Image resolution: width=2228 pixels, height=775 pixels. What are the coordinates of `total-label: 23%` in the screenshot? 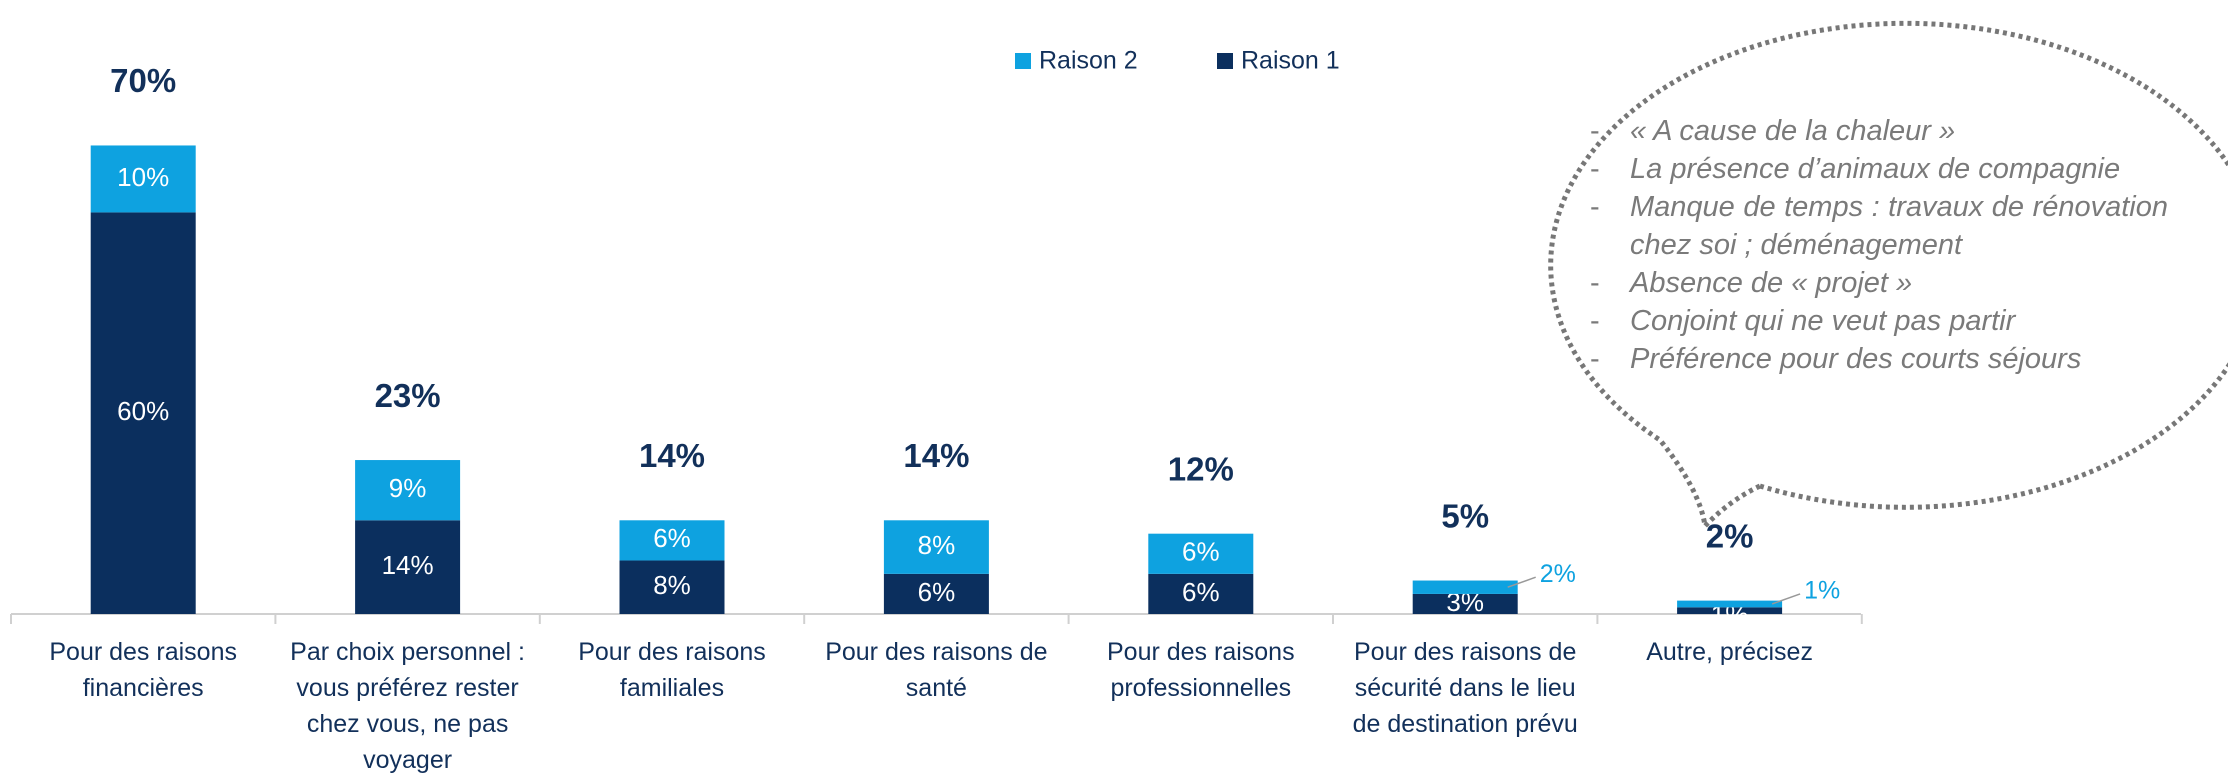 It's located at (408, 395).